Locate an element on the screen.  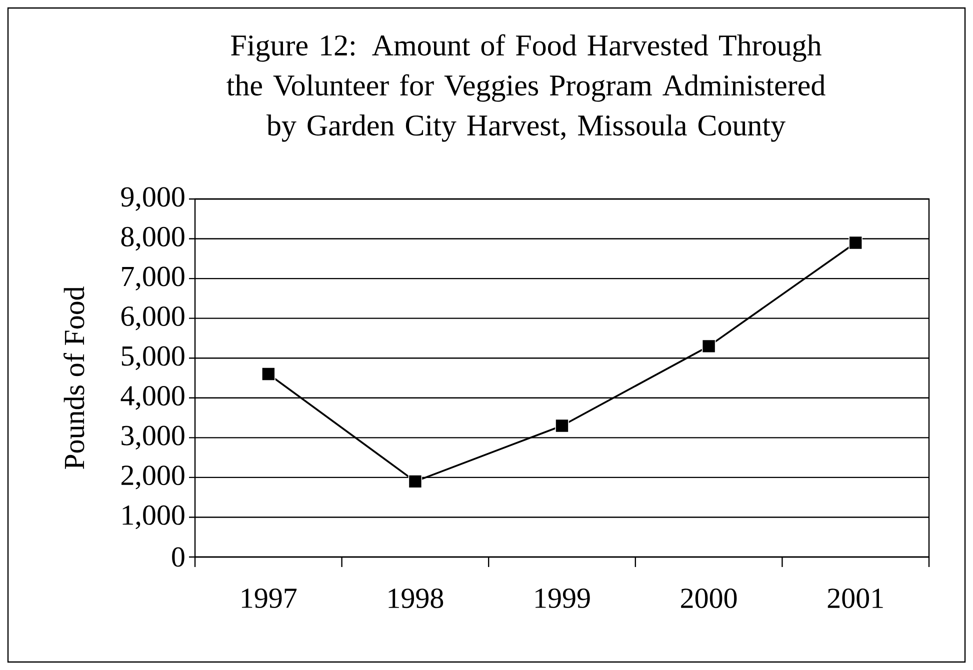
x-tick-label: 2000 is located at coordinates (709, 598).